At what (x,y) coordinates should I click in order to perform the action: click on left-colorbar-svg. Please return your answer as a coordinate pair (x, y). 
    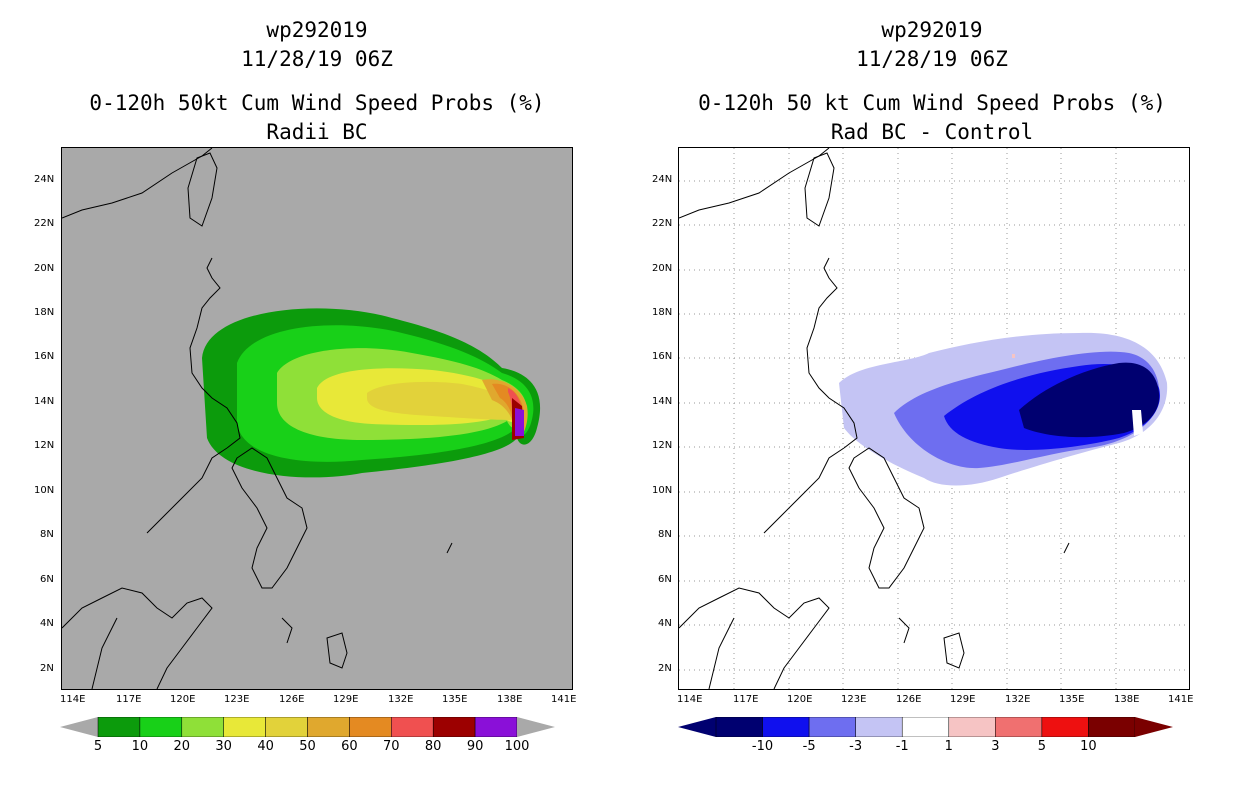
    Looking at the image, I should click on (307, 727).